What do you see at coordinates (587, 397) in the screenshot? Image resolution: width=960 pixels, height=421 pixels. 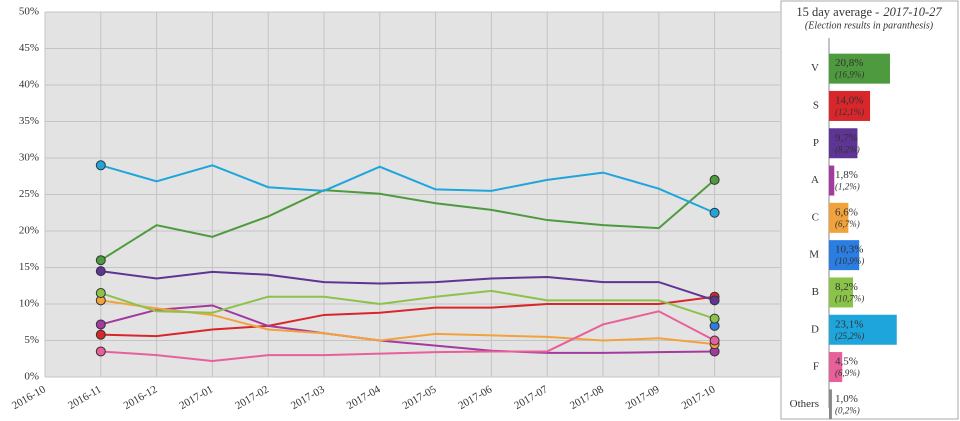 I see `x-tick-label: 2017-08` at bounding box center [587, 397].